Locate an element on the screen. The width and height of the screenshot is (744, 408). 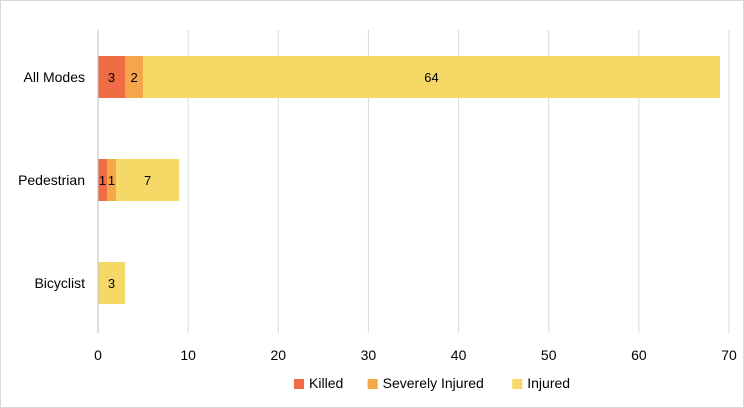
category-label-pedestrian: Pedestrian is located at coordinates (51, 180).